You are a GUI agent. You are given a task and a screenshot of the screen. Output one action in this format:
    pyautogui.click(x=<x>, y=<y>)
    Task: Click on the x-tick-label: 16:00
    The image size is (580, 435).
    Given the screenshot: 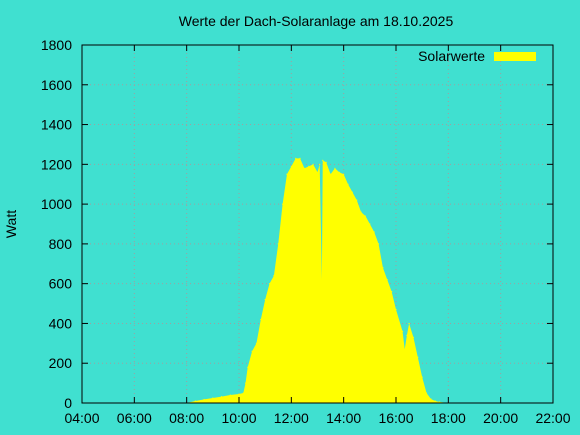 What is the action you would take?
    pyautogui.click(x=395, y=418)
    